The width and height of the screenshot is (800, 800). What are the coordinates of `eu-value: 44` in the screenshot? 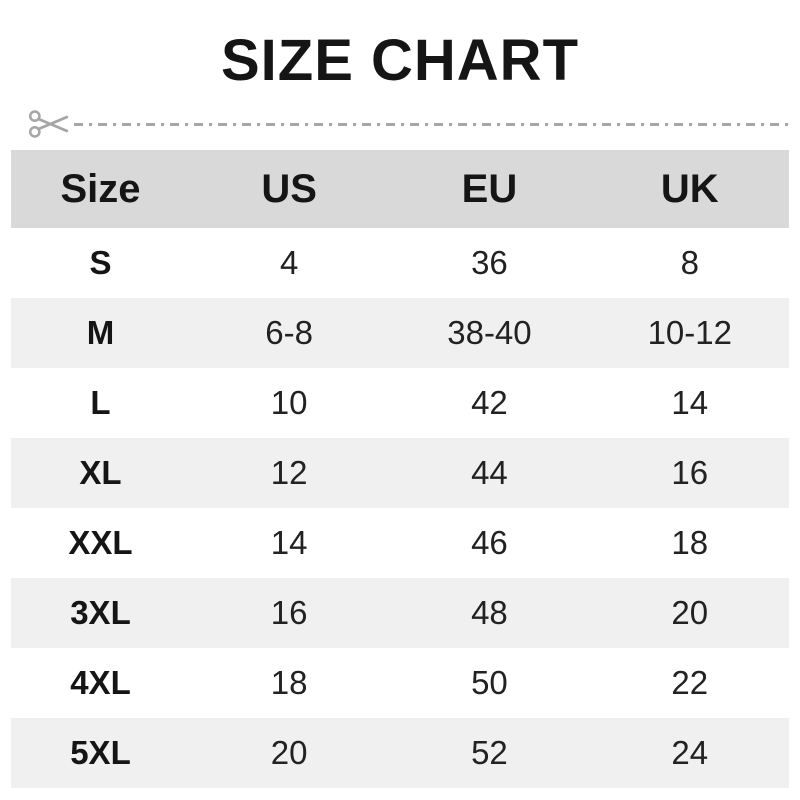 It's located at (489, 472).